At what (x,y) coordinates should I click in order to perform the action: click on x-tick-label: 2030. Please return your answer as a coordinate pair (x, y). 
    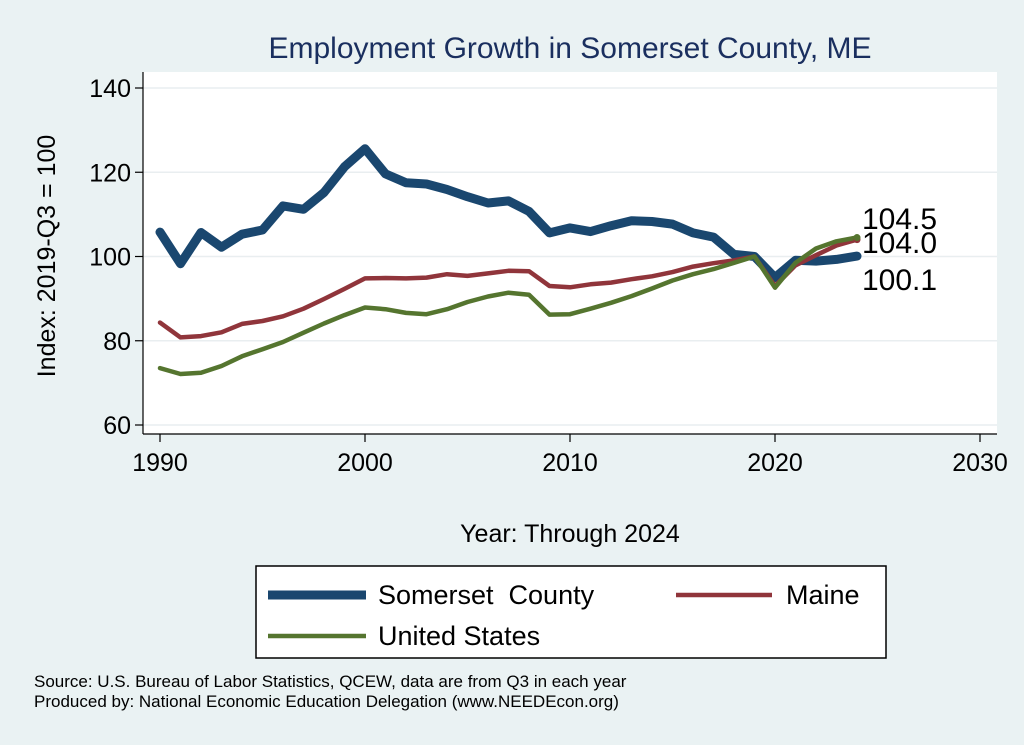
    Looking at the image, I should click on (980, 463).